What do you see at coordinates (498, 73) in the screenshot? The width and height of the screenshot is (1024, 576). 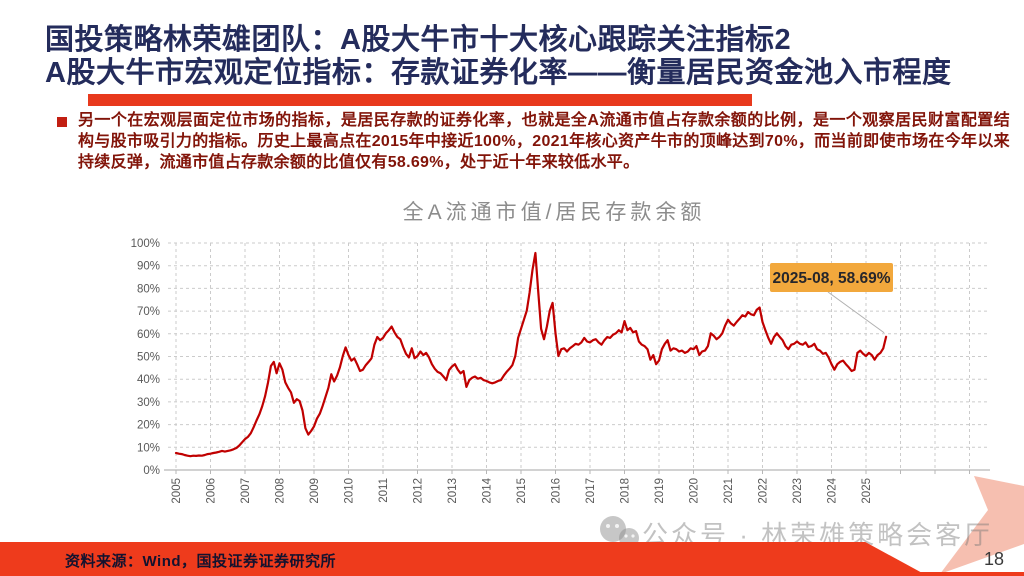 I see `title-line-2: A股大牛市宏观定位指标：存款证券化率——衡量居民资金池入市程度` at bounding box center [498, 73].